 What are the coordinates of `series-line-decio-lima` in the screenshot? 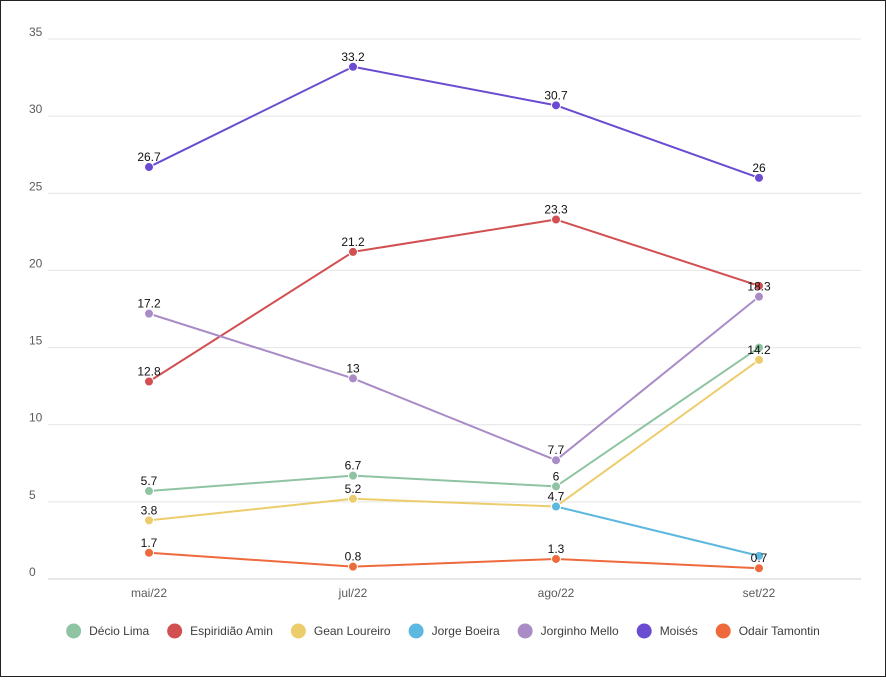 It's located at (454, 419).